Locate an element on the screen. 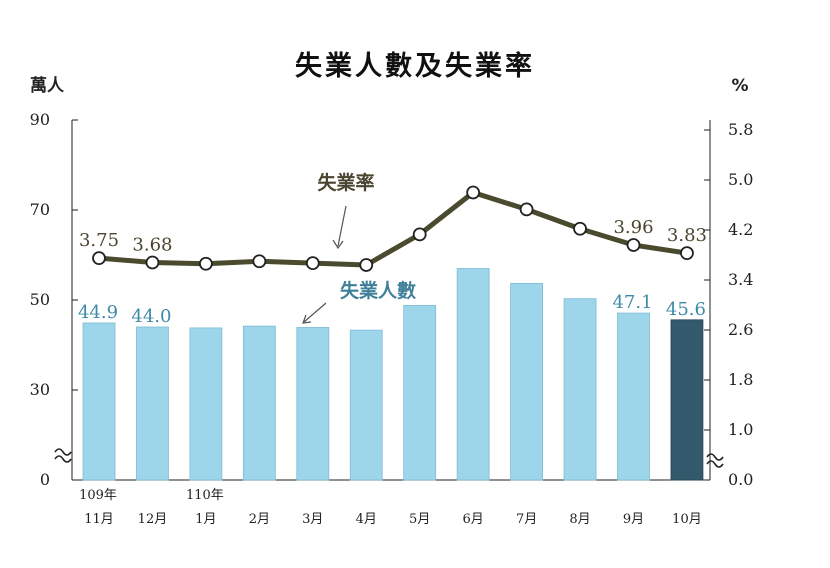 Image resolution: width=830 pixels, height=568 pixels. right-tick-label: 5.8 is located at coordinates (740, 129).